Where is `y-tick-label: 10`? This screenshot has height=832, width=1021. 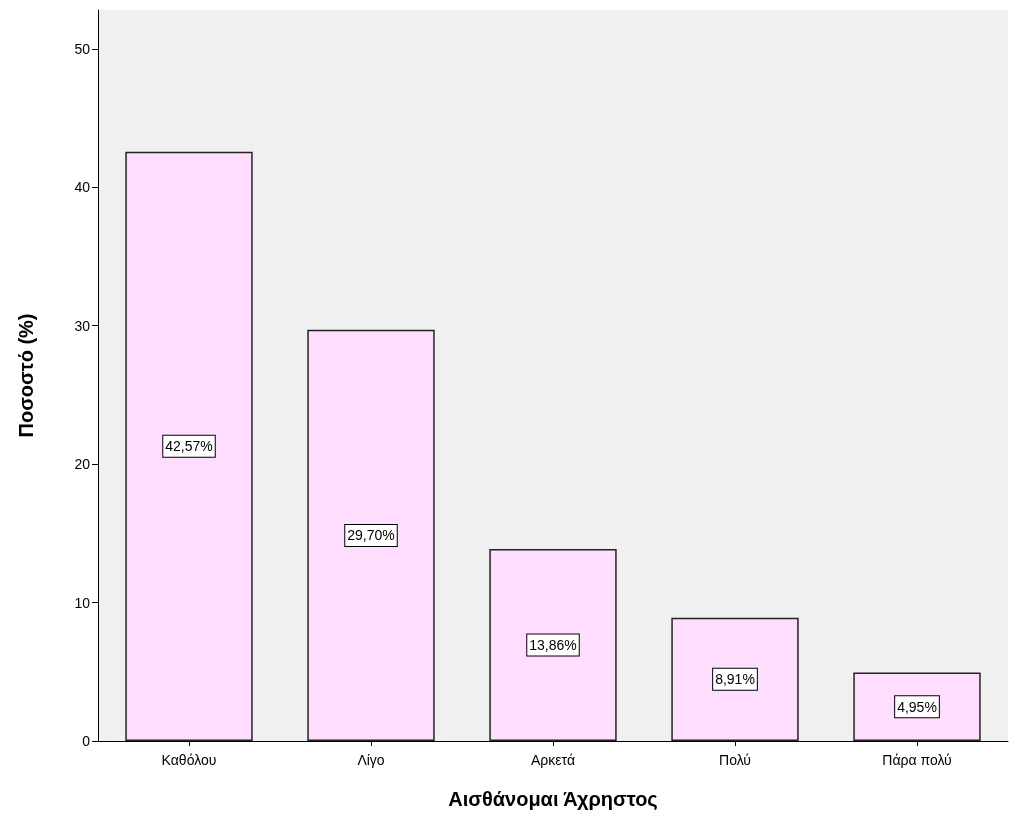
y-tick-label: 10 is located at coordinates (82, 602).